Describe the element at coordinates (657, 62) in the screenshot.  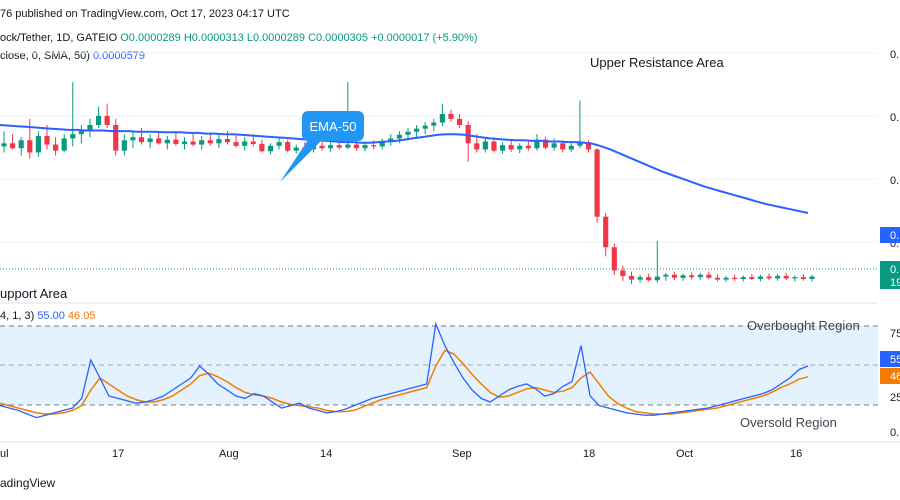
I see `upper-resistance-label: Upper Resistance Area` at that location.